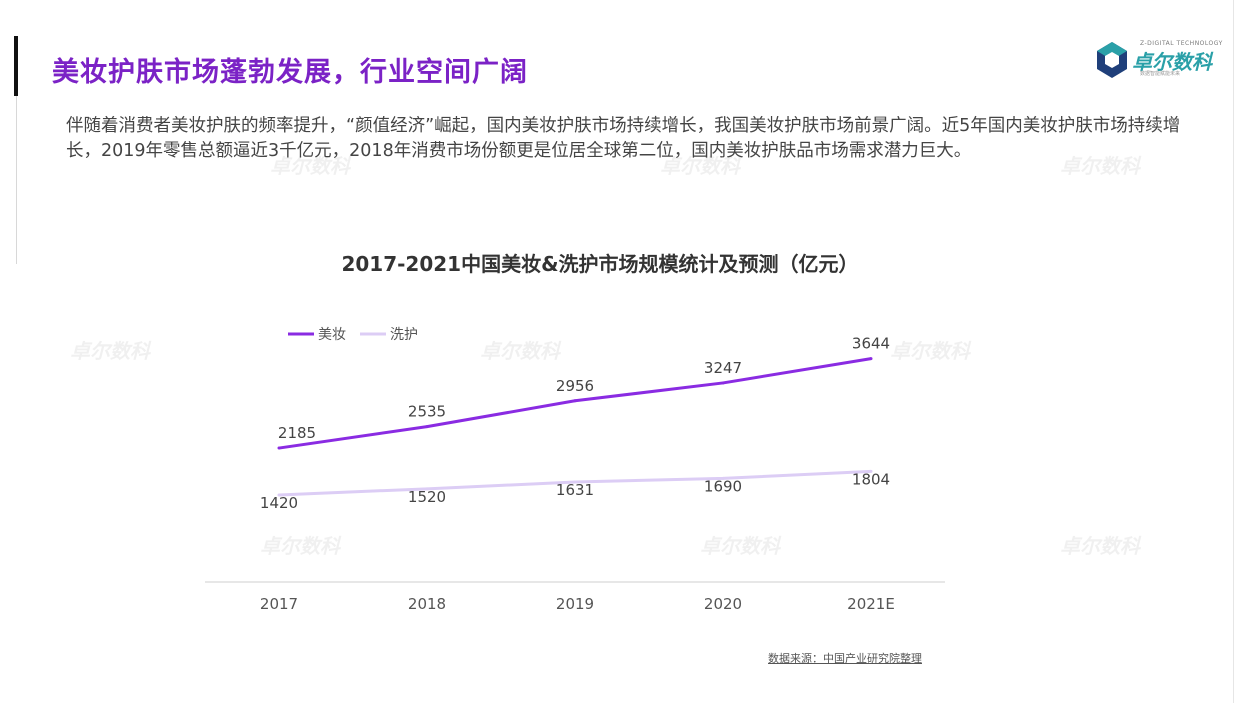 Image resolution: width=1250 pixels, height=703 pixels. What do you see at coordinates (332, 335) in the screenshot?
I see `legend-label: 美妆` at bounding box center [332, 335].